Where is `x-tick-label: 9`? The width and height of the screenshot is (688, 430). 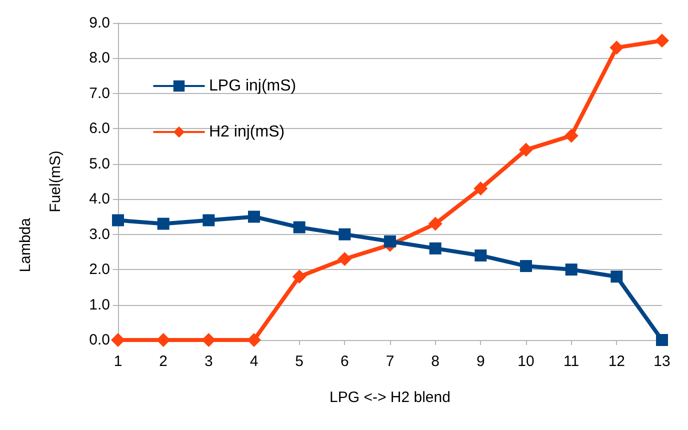 x-tick-label: 9 is located at coordinates (480, 361).